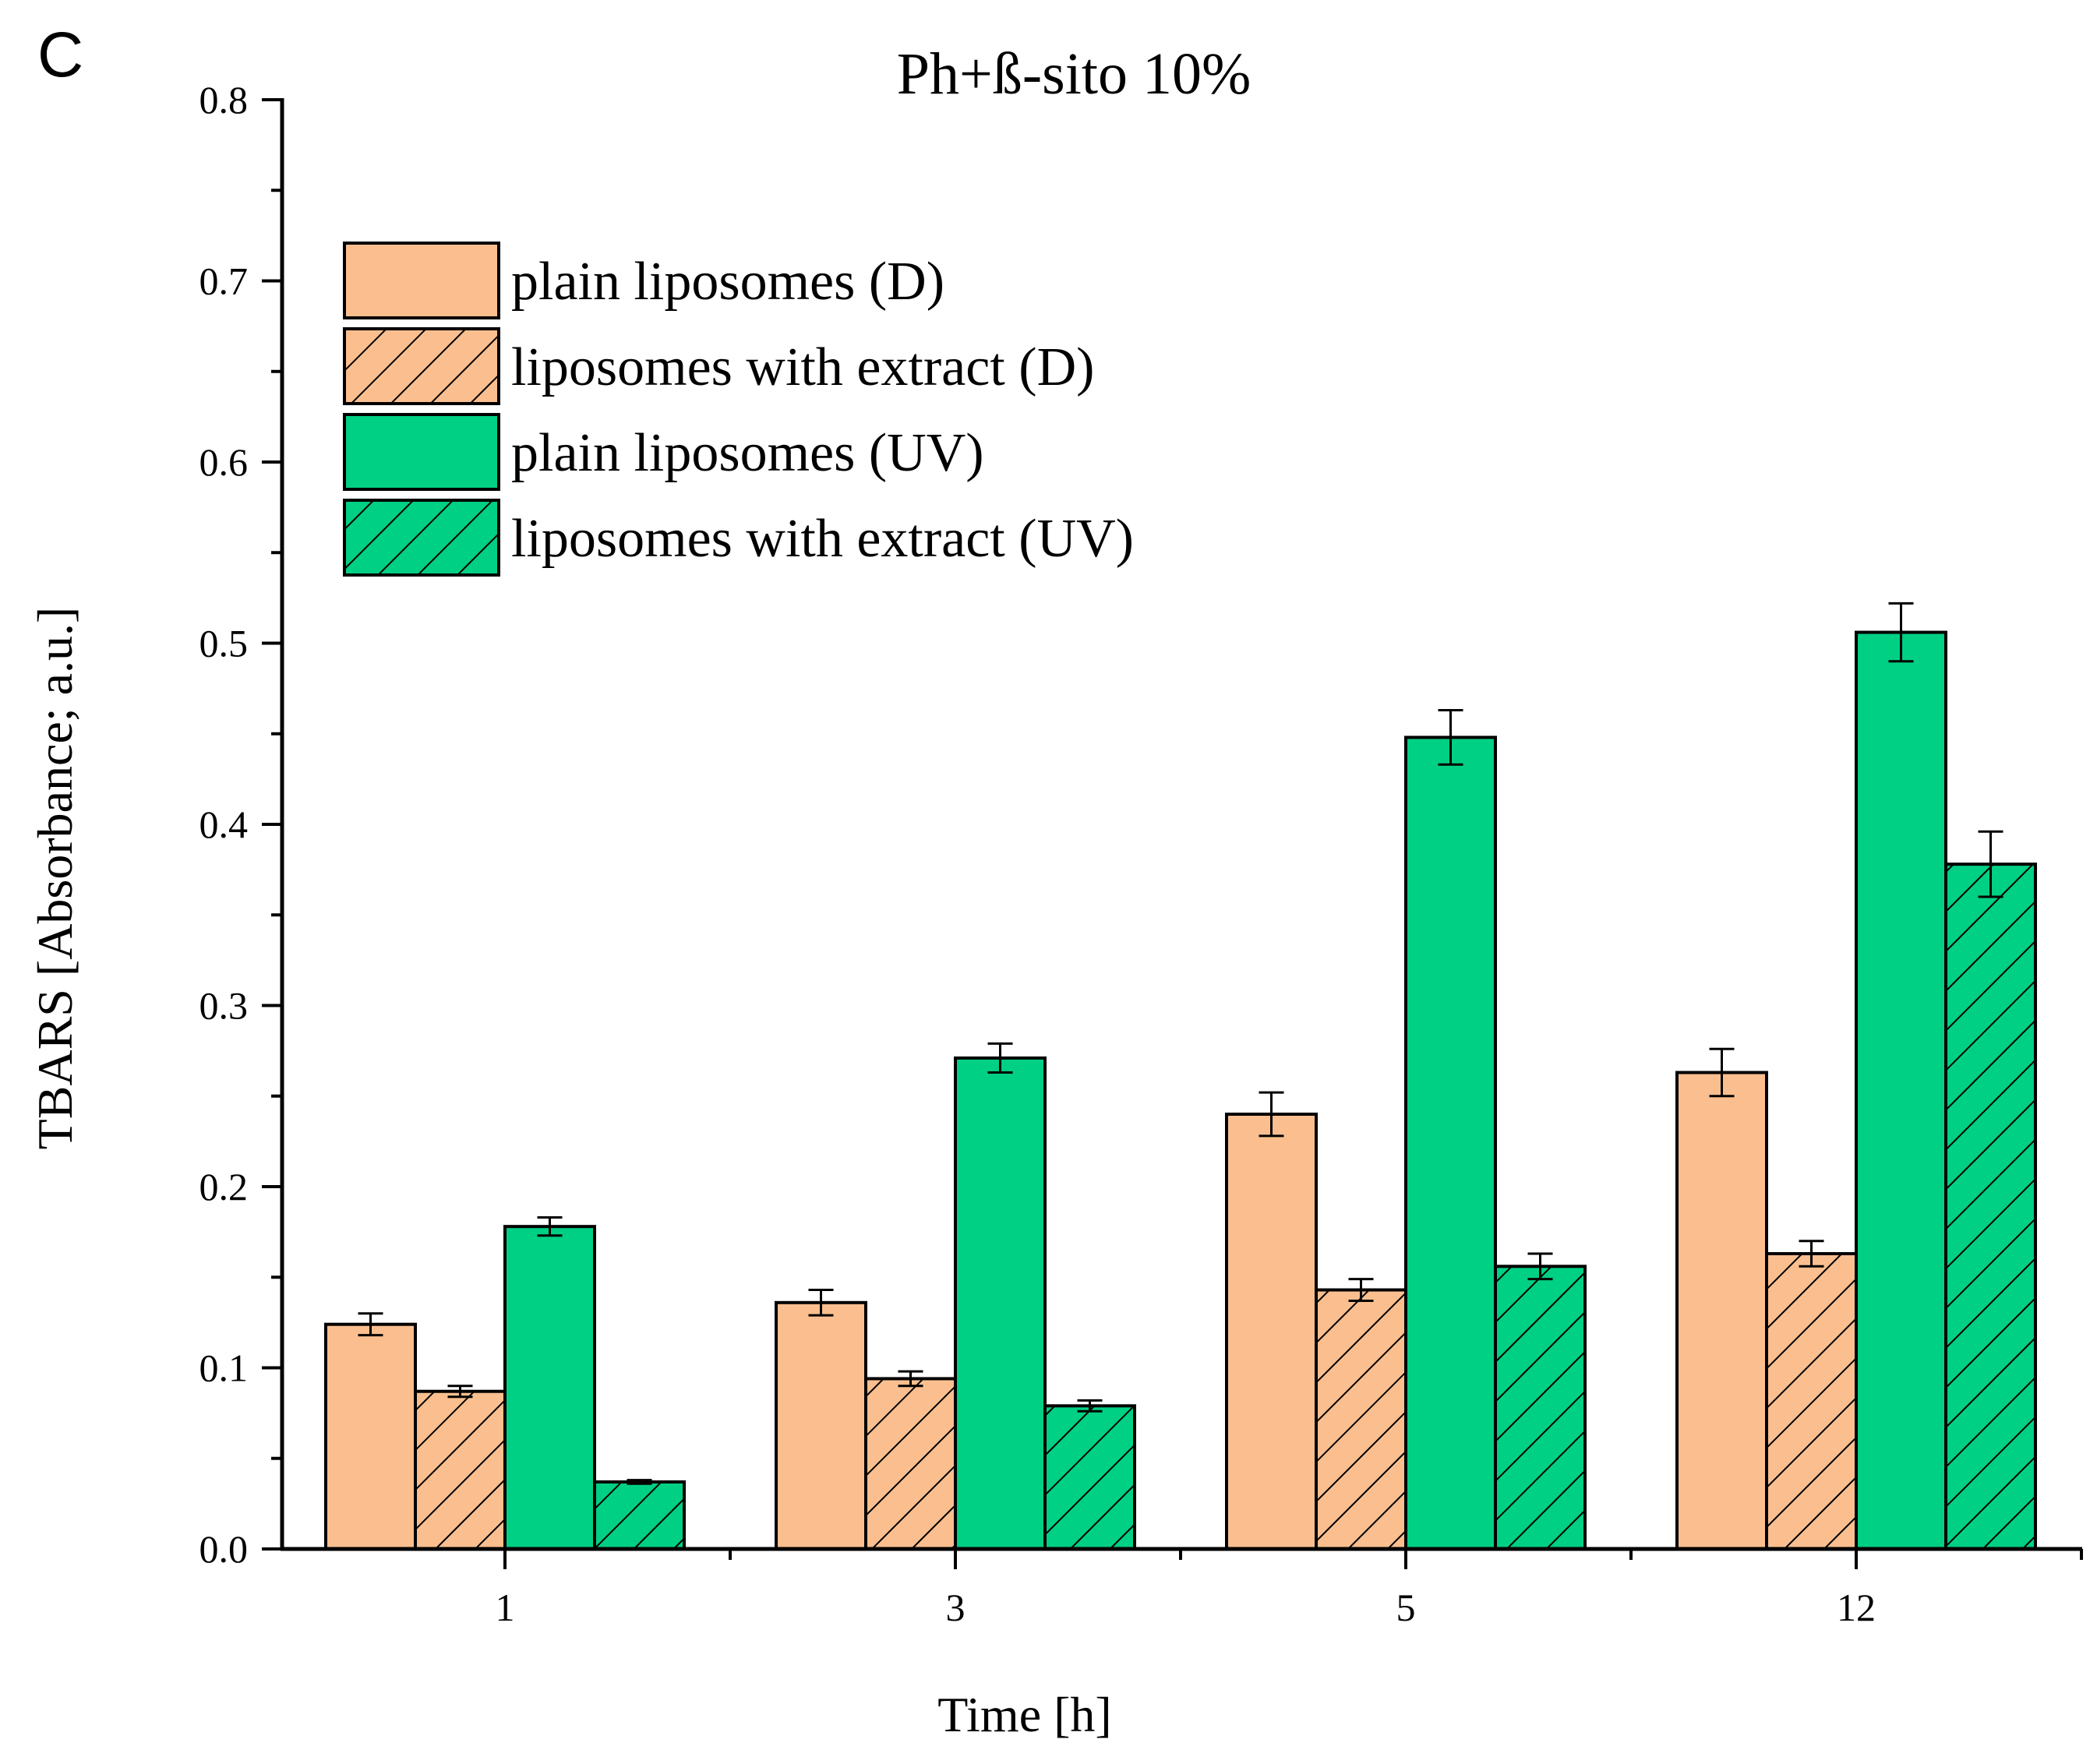  Describe the element at coordinates (55, 878) in the screenshot. I see `y-axis-label: TBARS [Absorbance; a.u.]` at that location.